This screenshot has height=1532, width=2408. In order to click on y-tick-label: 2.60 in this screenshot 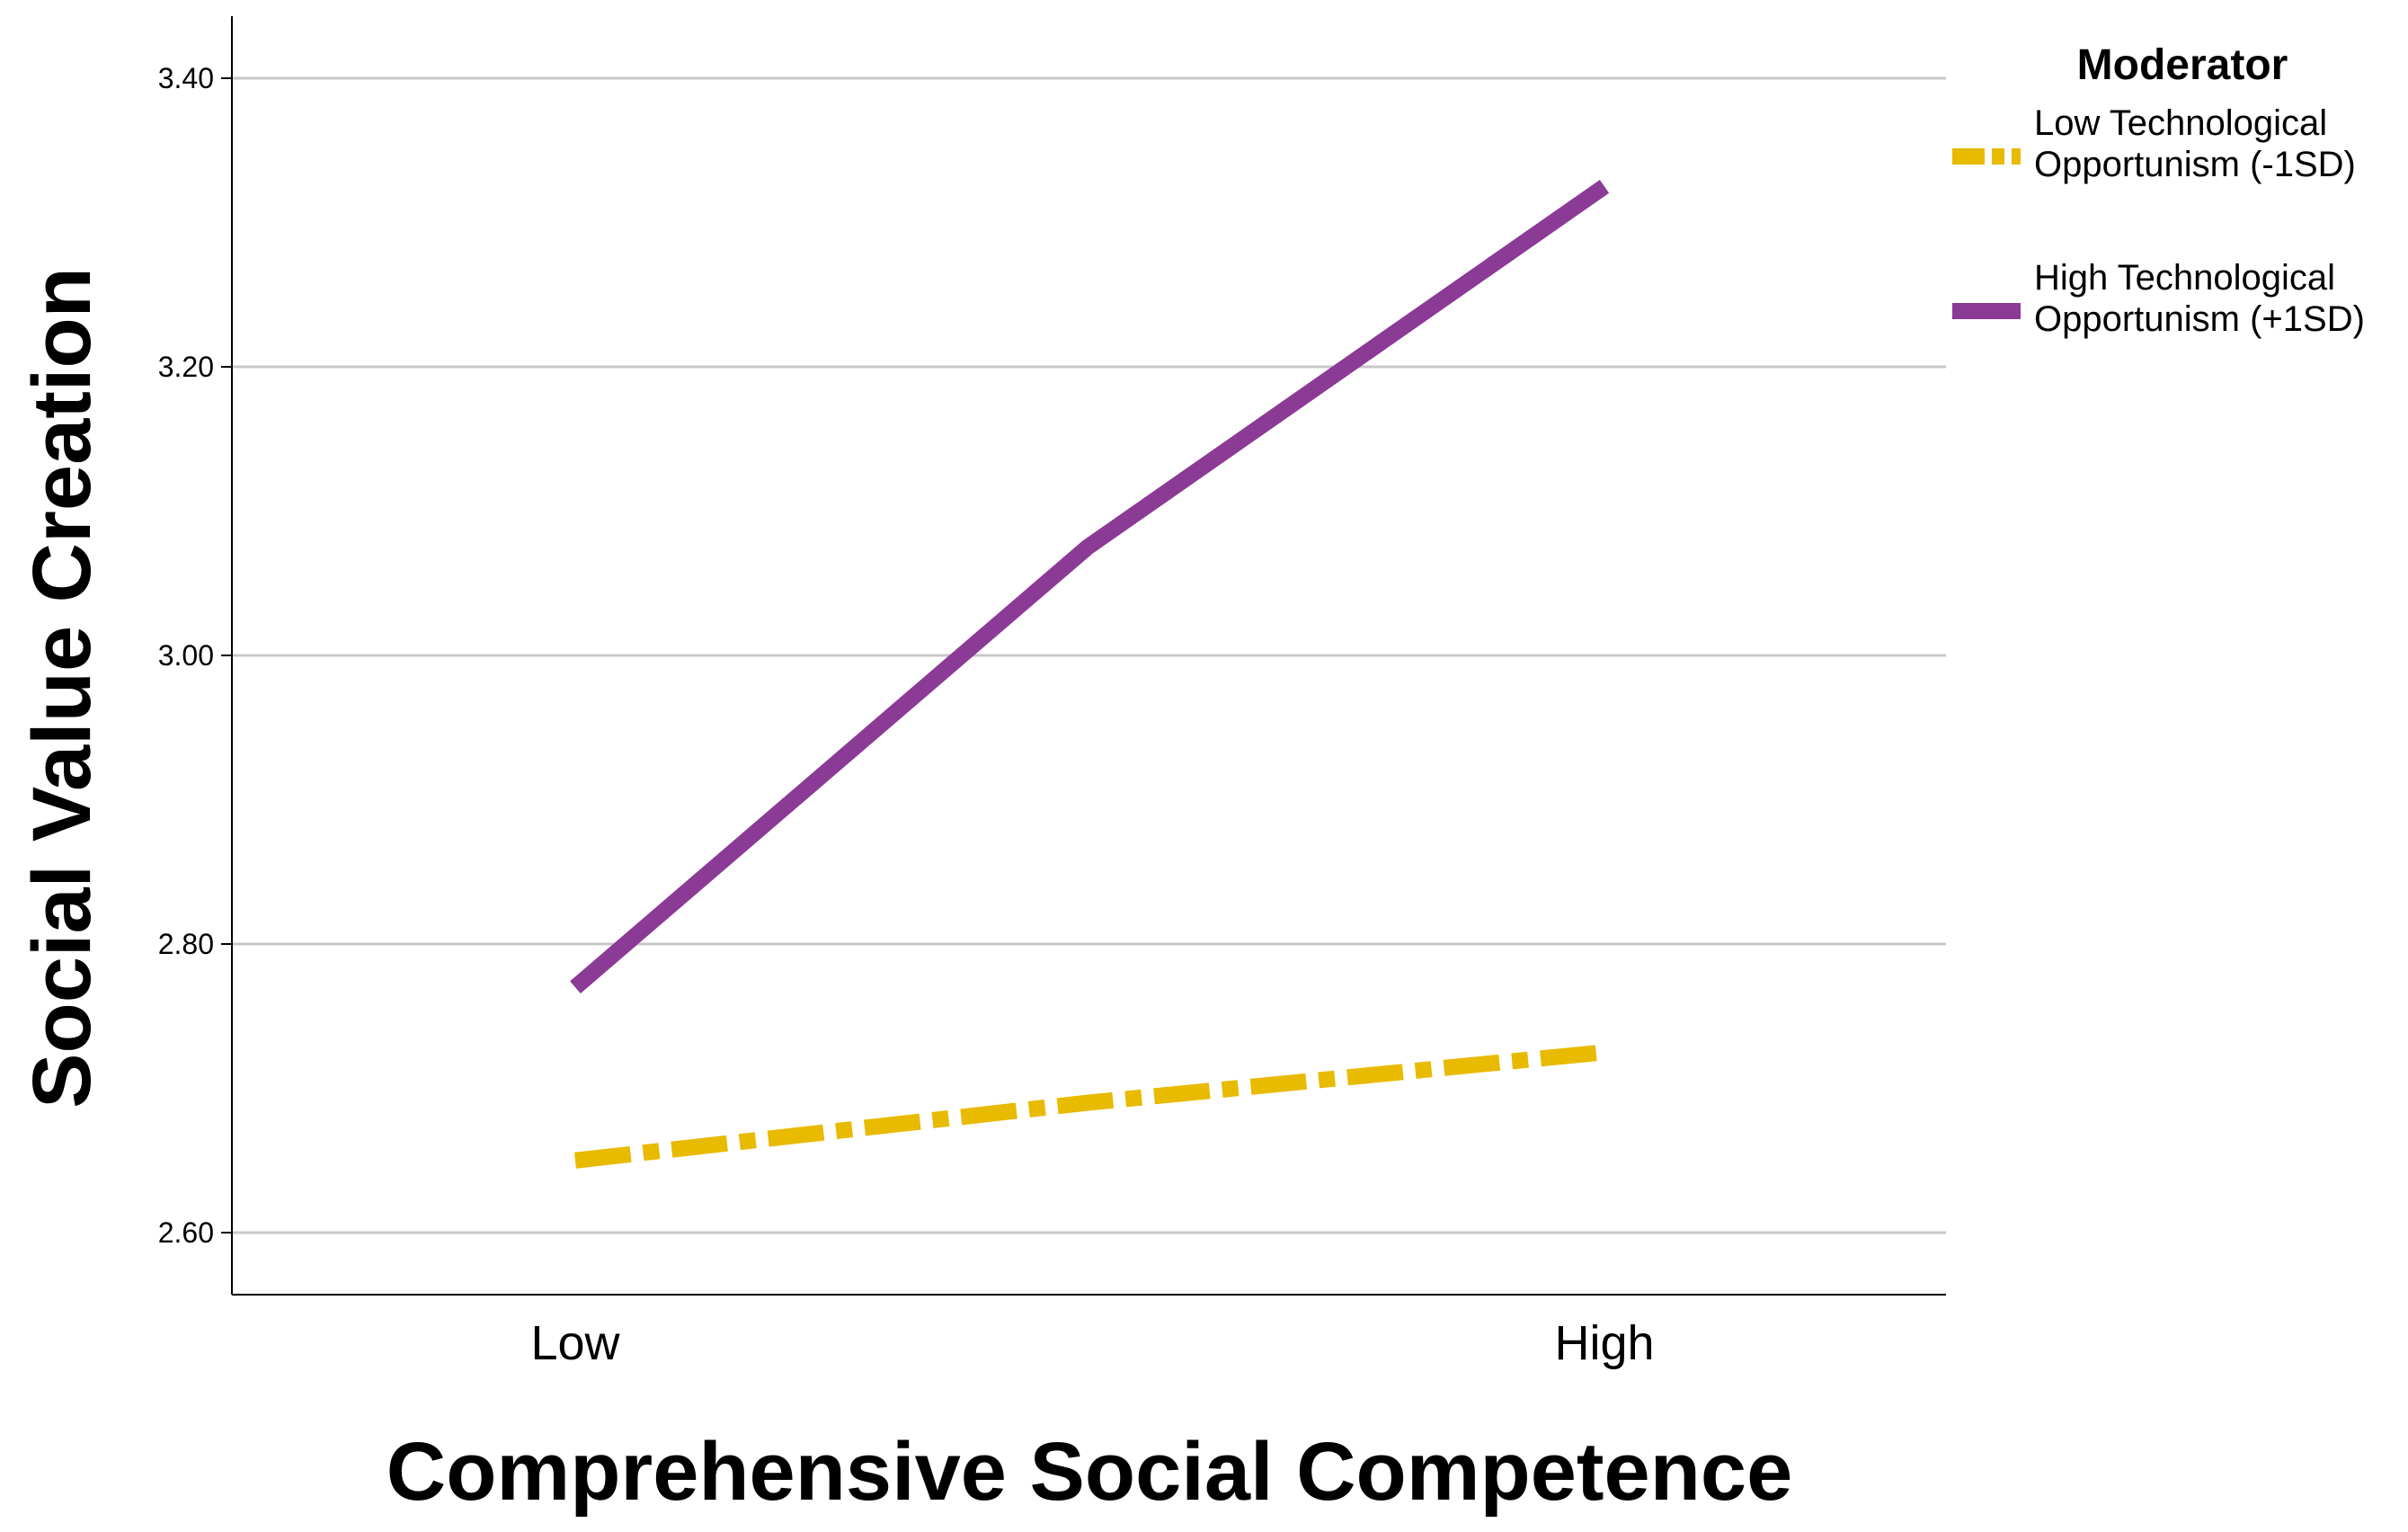, I will do `click(186, 1232)`.